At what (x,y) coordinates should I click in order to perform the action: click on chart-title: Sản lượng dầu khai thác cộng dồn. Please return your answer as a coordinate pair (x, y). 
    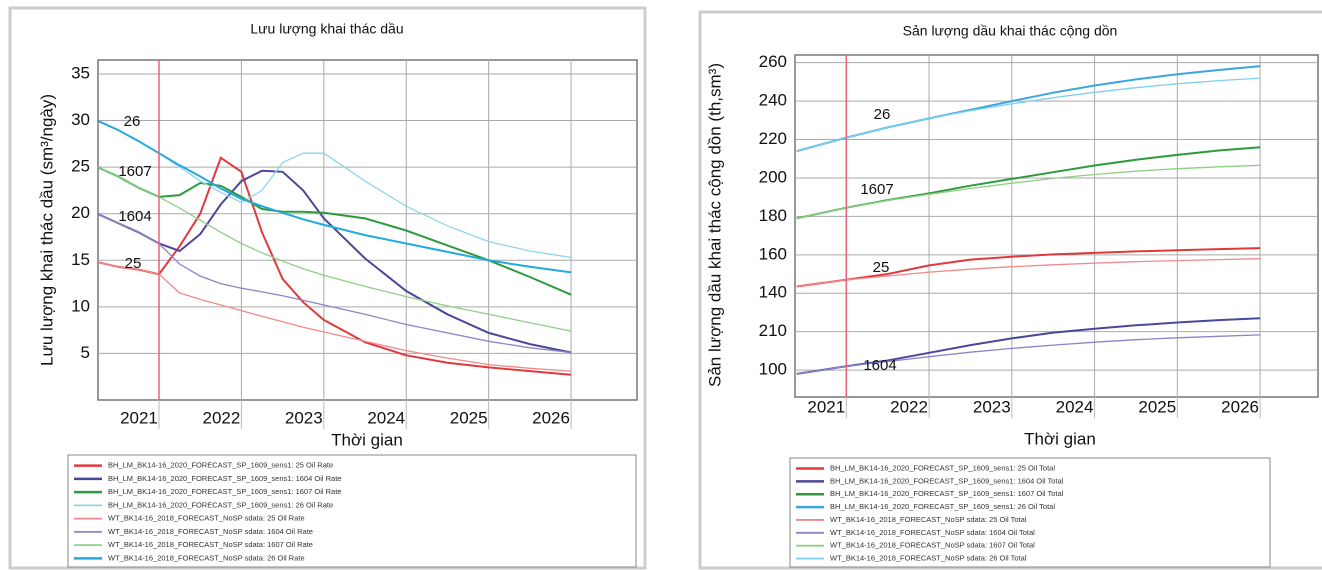
    Looking at the image, I should click on (1010, 31).